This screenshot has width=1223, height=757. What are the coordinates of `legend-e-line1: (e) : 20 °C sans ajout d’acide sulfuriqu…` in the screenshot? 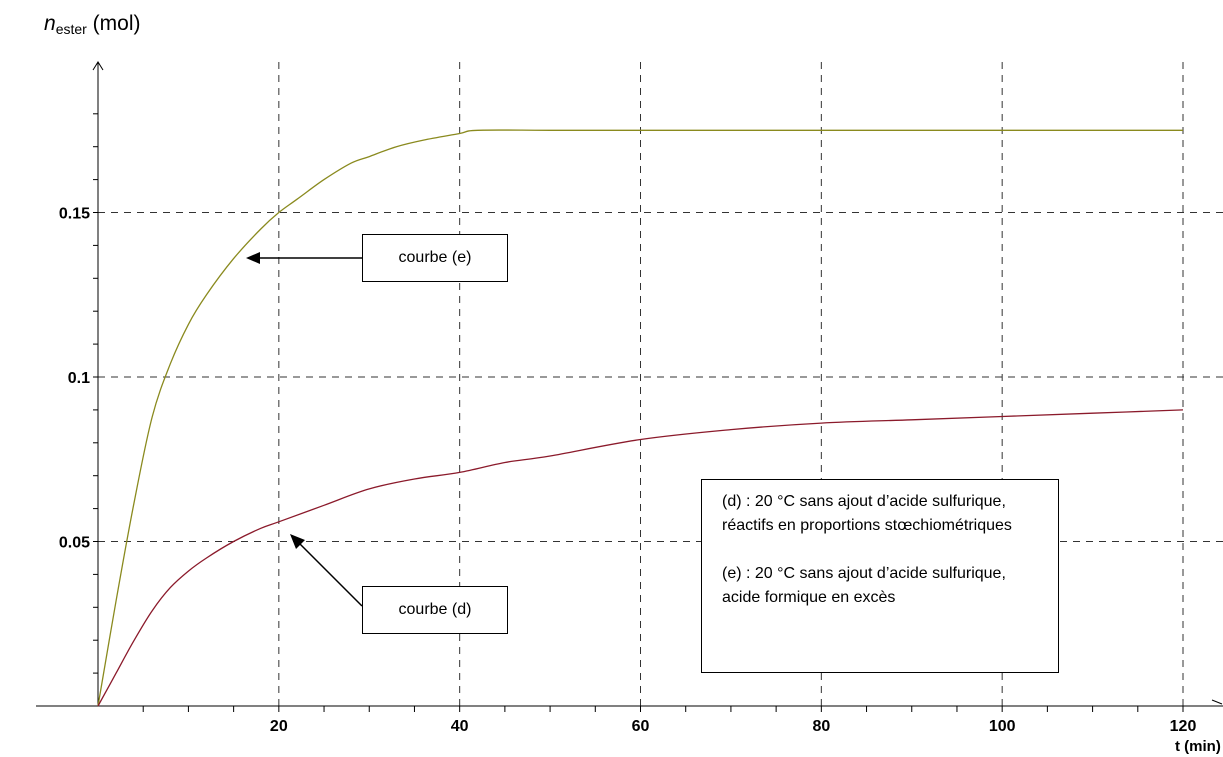 It's located at (864, 573).